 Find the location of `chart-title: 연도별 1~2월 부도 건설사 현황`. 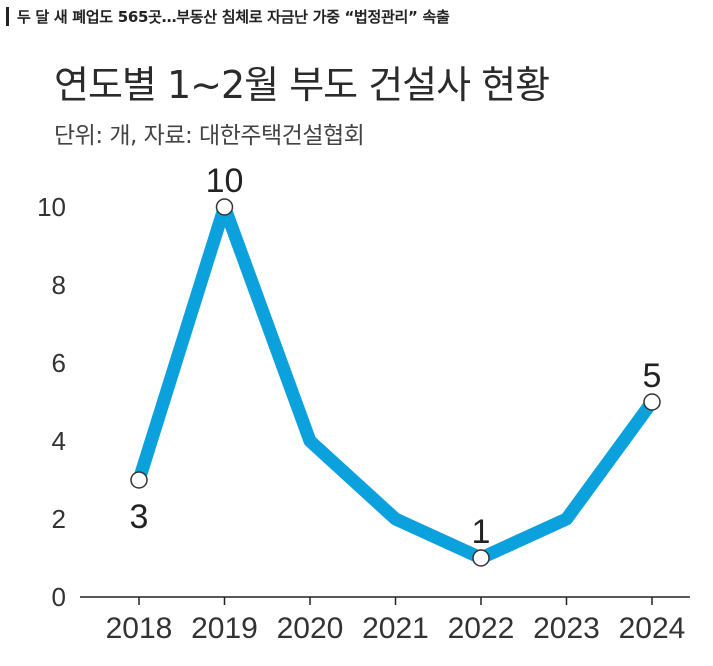

chart-title: 연도별 1~2월 부도 건설사 현황 is located at coordinates (302, 85).